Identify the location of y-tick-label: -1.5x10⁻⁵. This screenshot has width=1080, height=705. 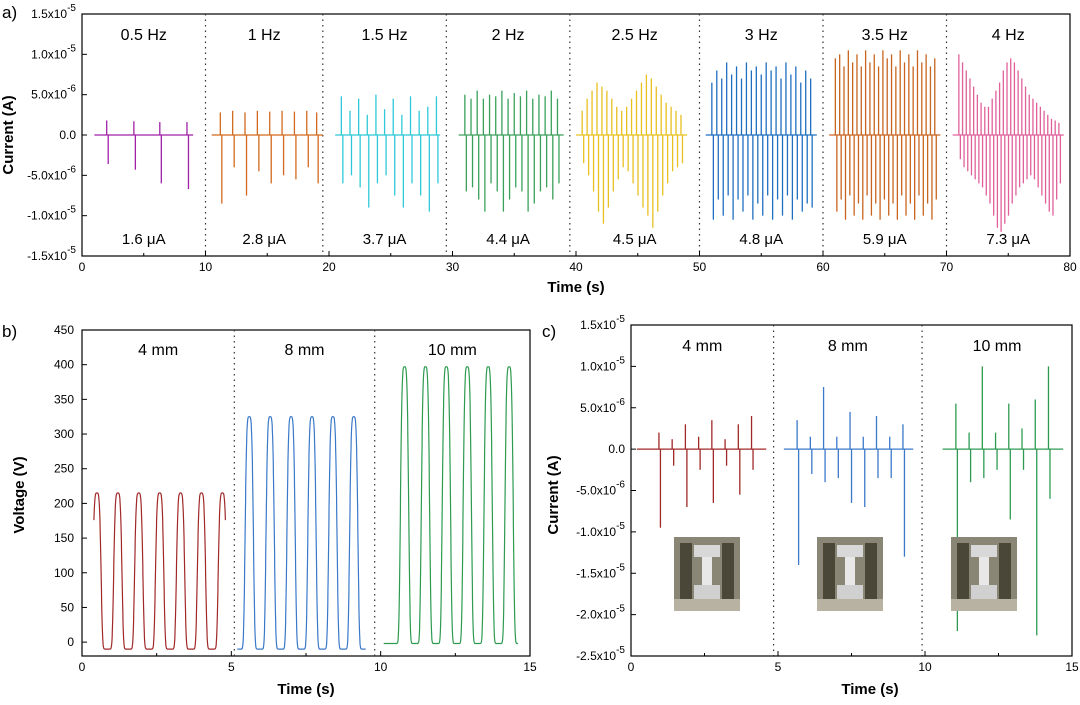
(51, 254).